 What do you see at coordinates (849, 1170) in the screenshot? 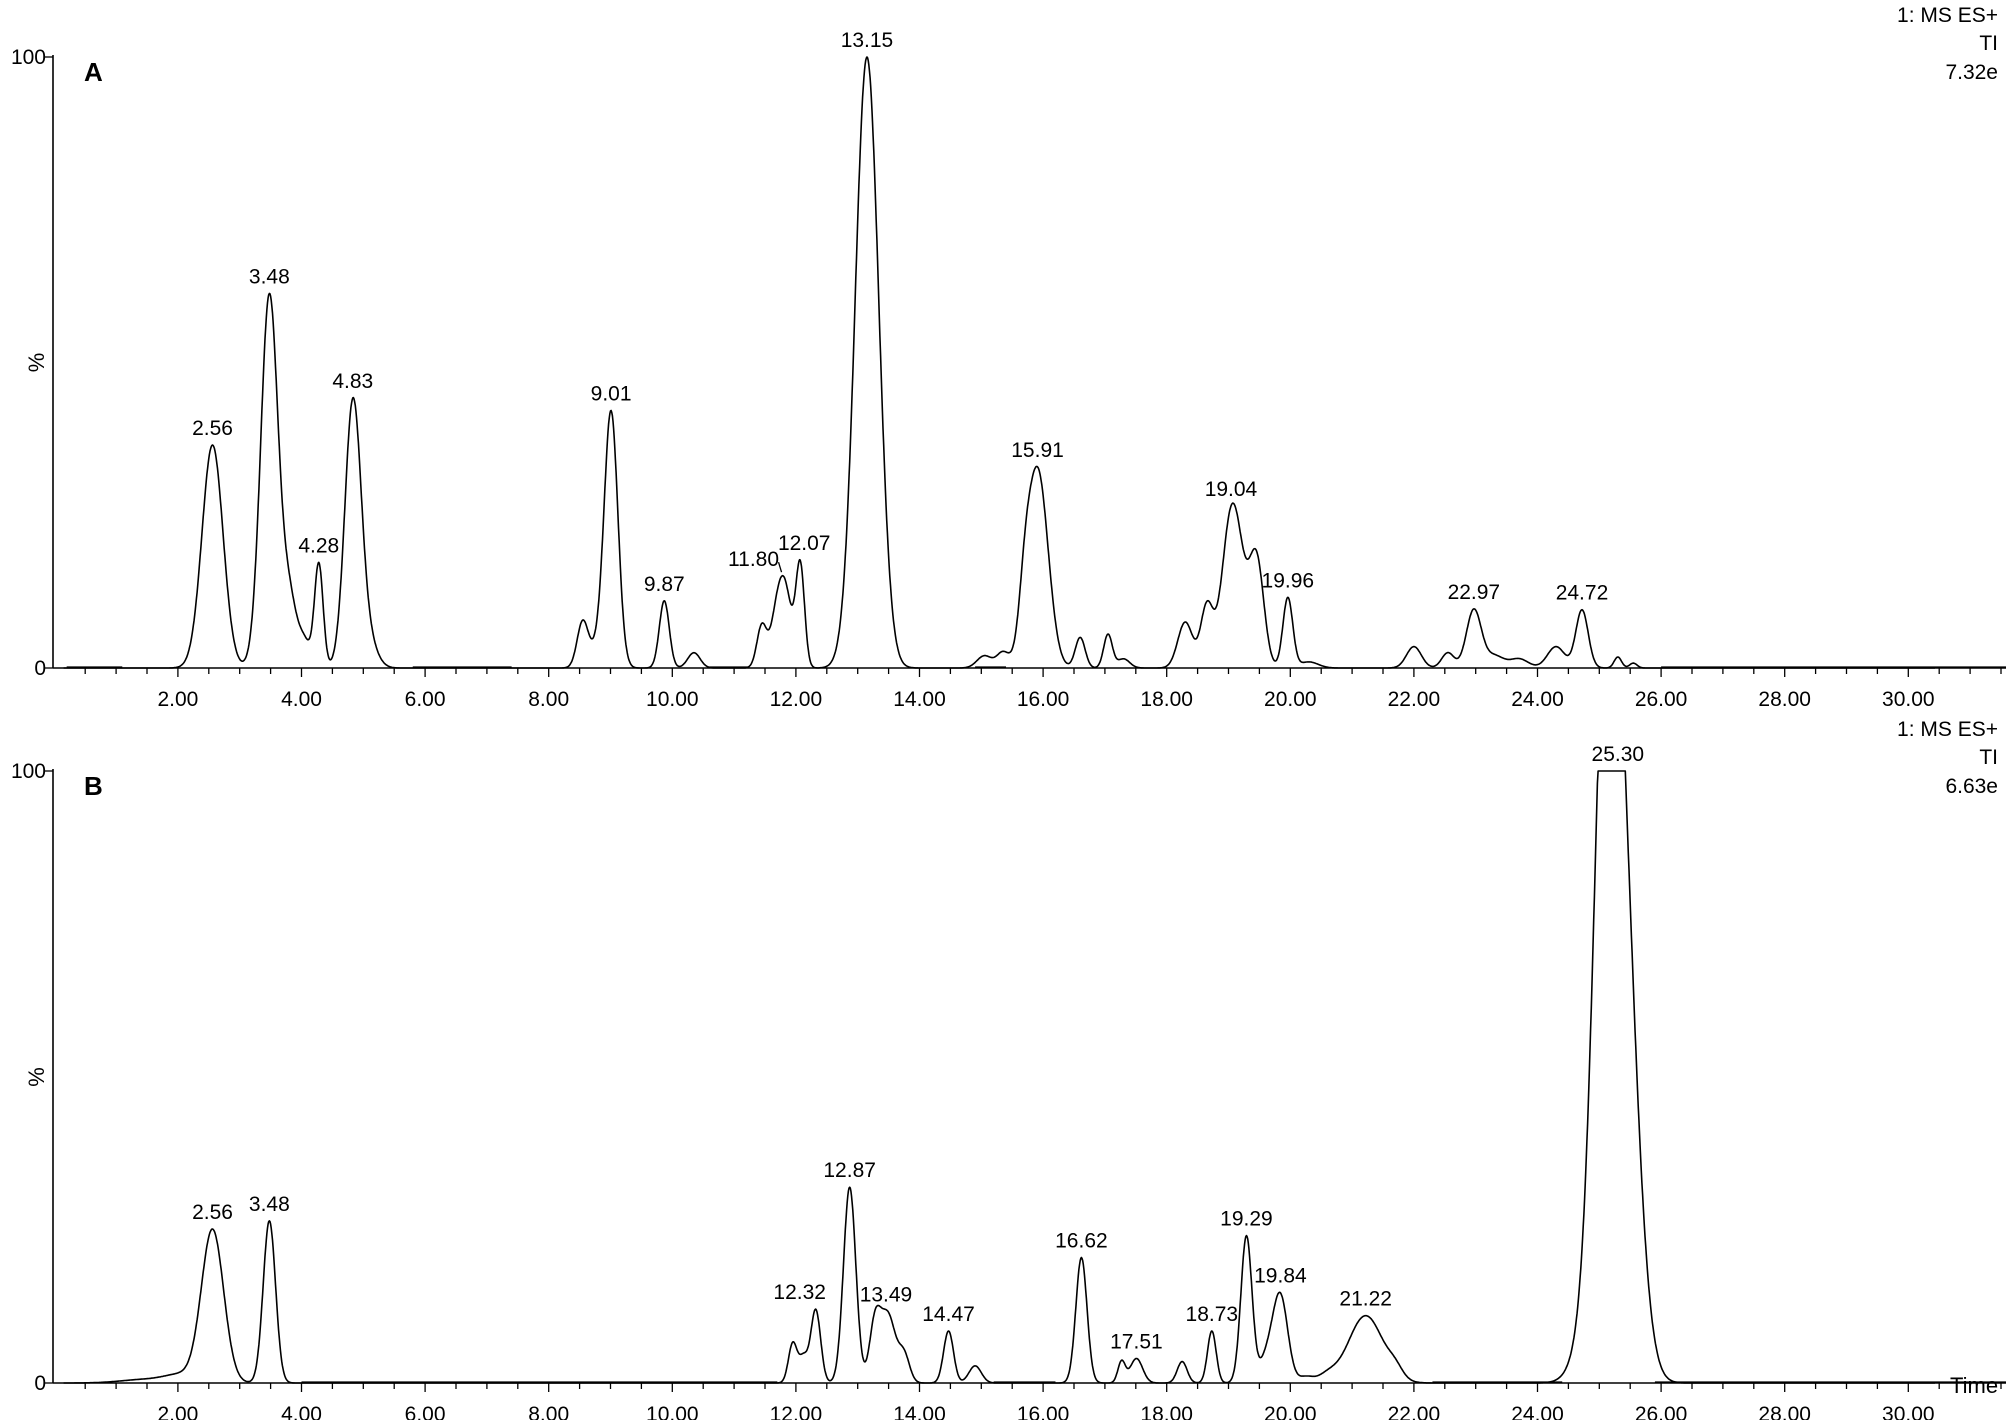
I see `peak-label: 12.87` at bounding box center [849, 1170].